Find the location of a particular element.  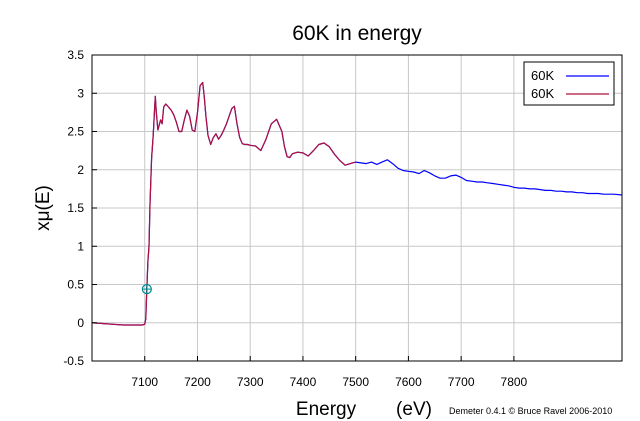

x-tick-label: 7100 is located at coordinates (144, 382).